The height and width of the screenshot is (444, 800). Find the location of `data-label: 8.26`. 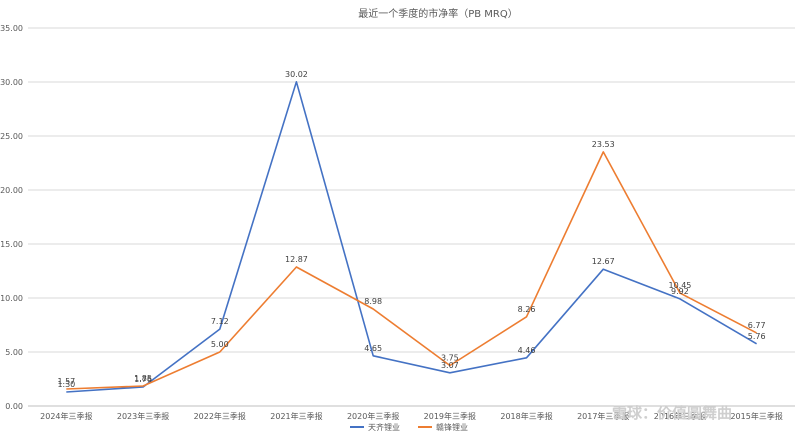

data-label: 8.26 is located at coordinates (527, 309).